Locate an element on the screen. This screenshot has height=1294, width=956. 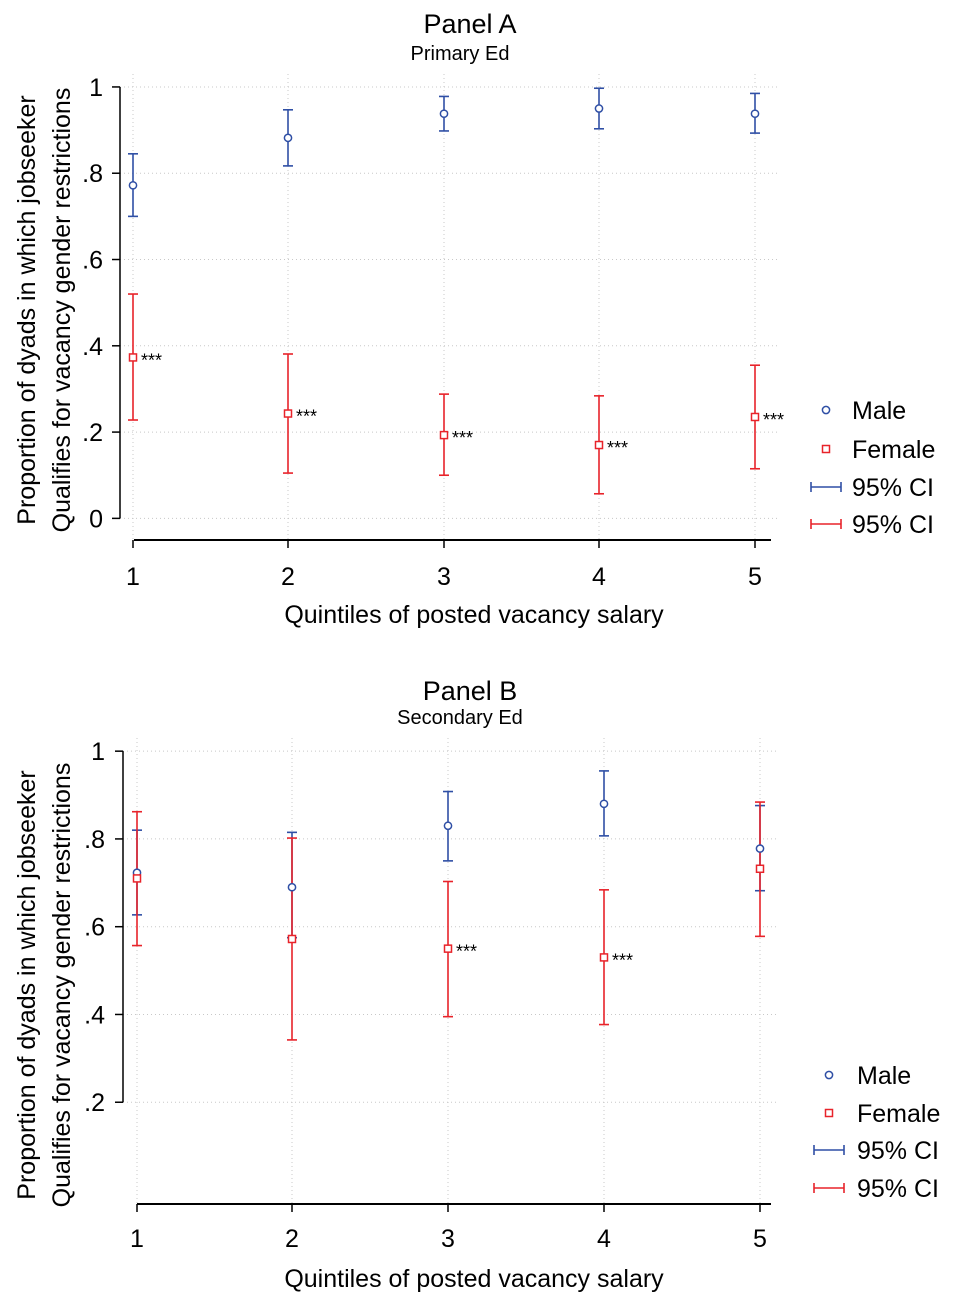
chart-subtitle: Primary Ed is located at coordinates (460, 54).